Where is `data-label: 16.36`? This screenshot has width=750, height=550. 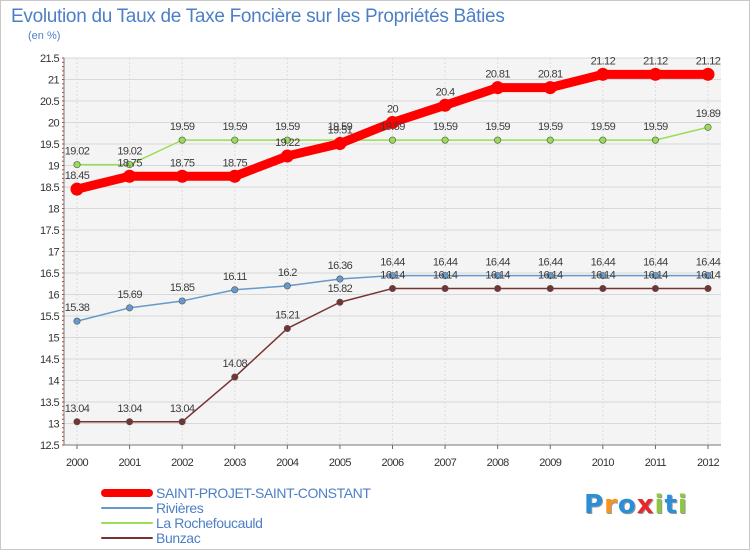
data-label: 16.36 is located at coordinates (340, 266).